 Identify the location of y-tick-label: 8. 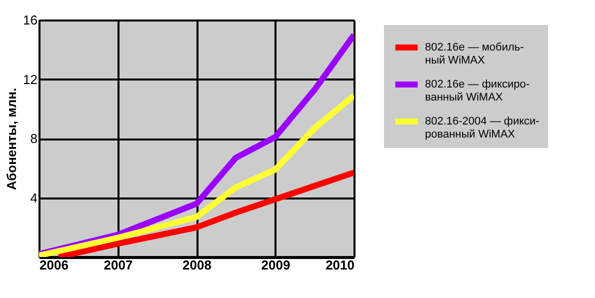
(34, 138).